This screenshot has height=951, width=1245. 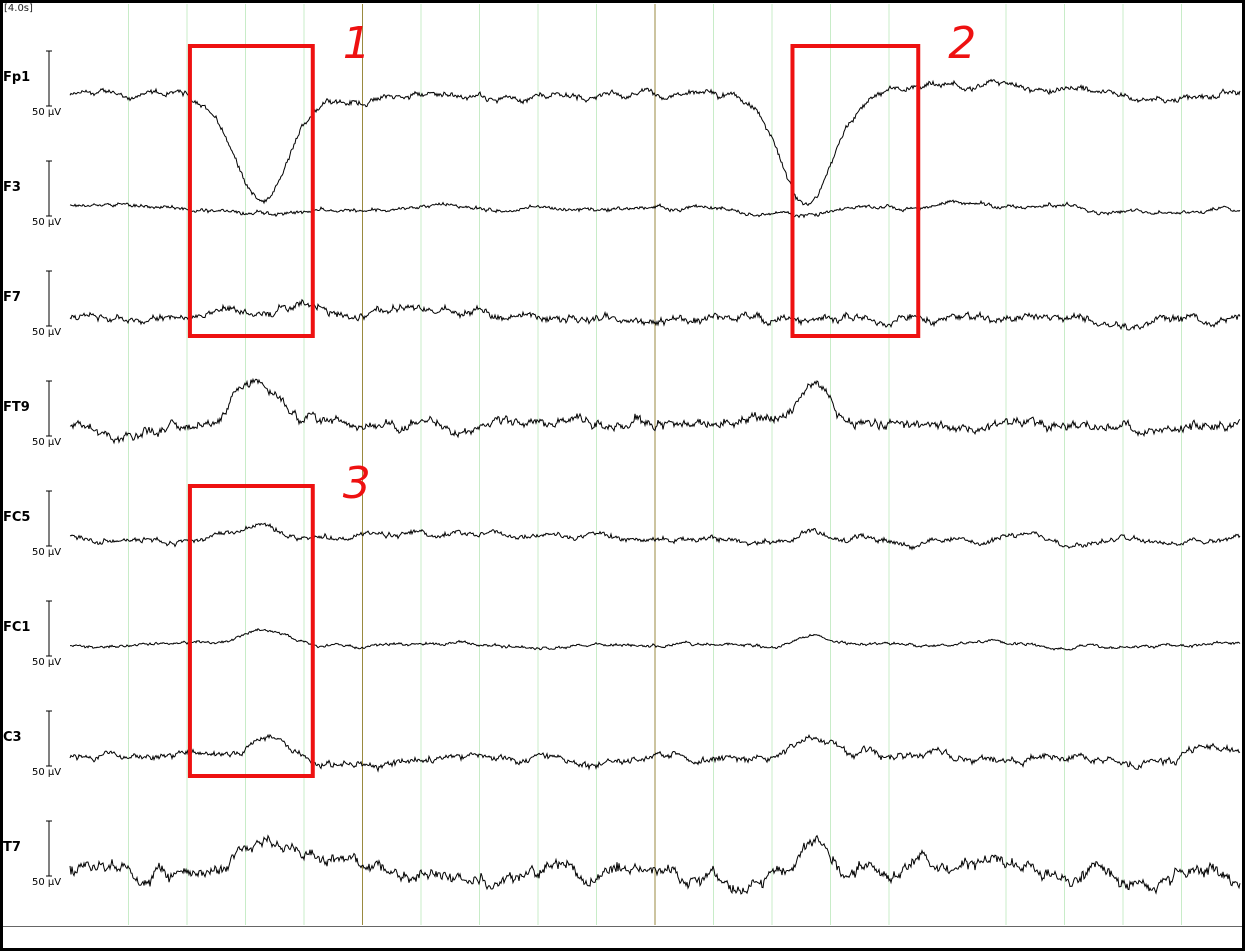 What do you see at coordinates (655, 314) in the screenshot?
I see `eeg-trace-f7` at bounding box center [655, 314].